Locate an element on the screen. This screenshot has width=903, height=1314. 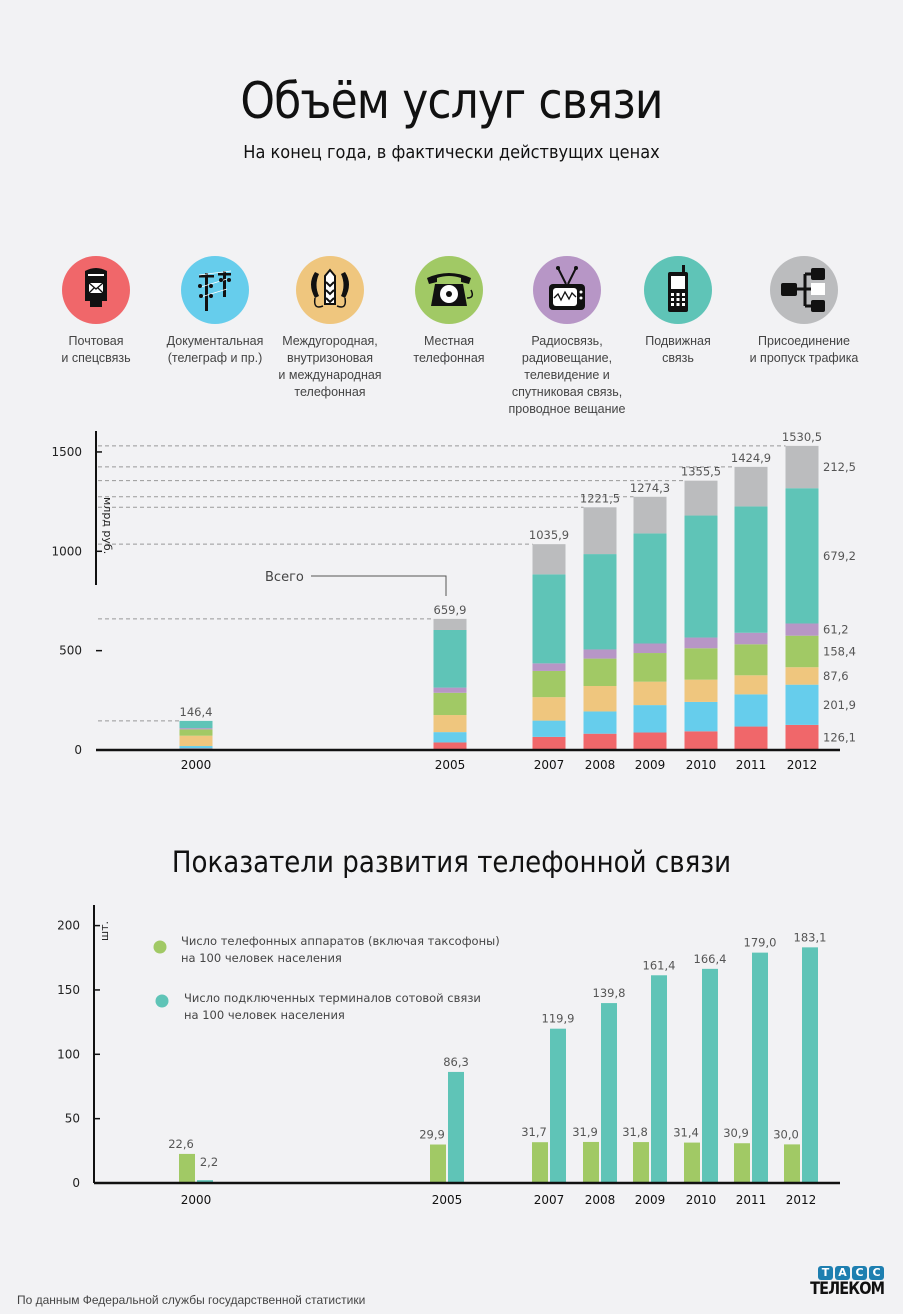
value-label-2011: 179,0 is located at coordinates (760, 943).